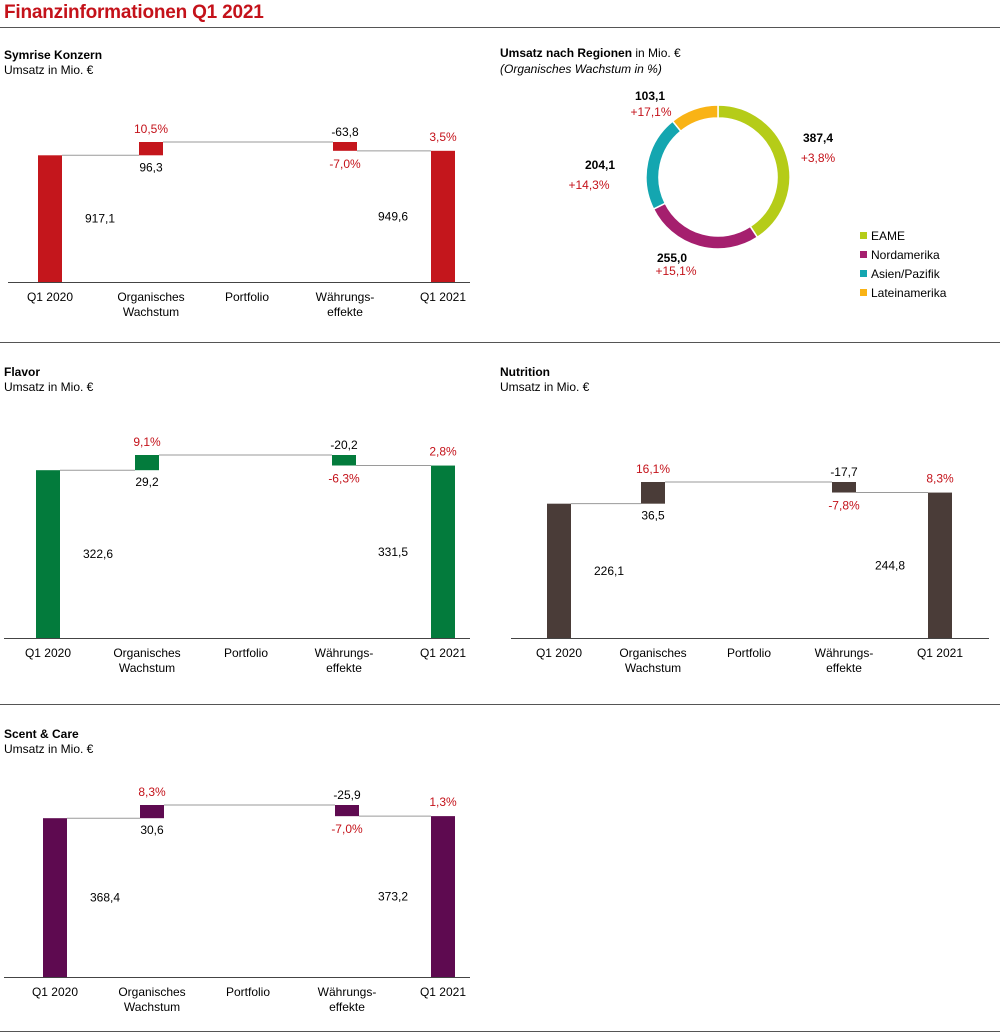 This screenshot has width=1000, height=1034. What do you see at coordinates (650, 112) in the screenshot?
I see `slice-growth-label: +17,1%` at bounding box center [650, 112].